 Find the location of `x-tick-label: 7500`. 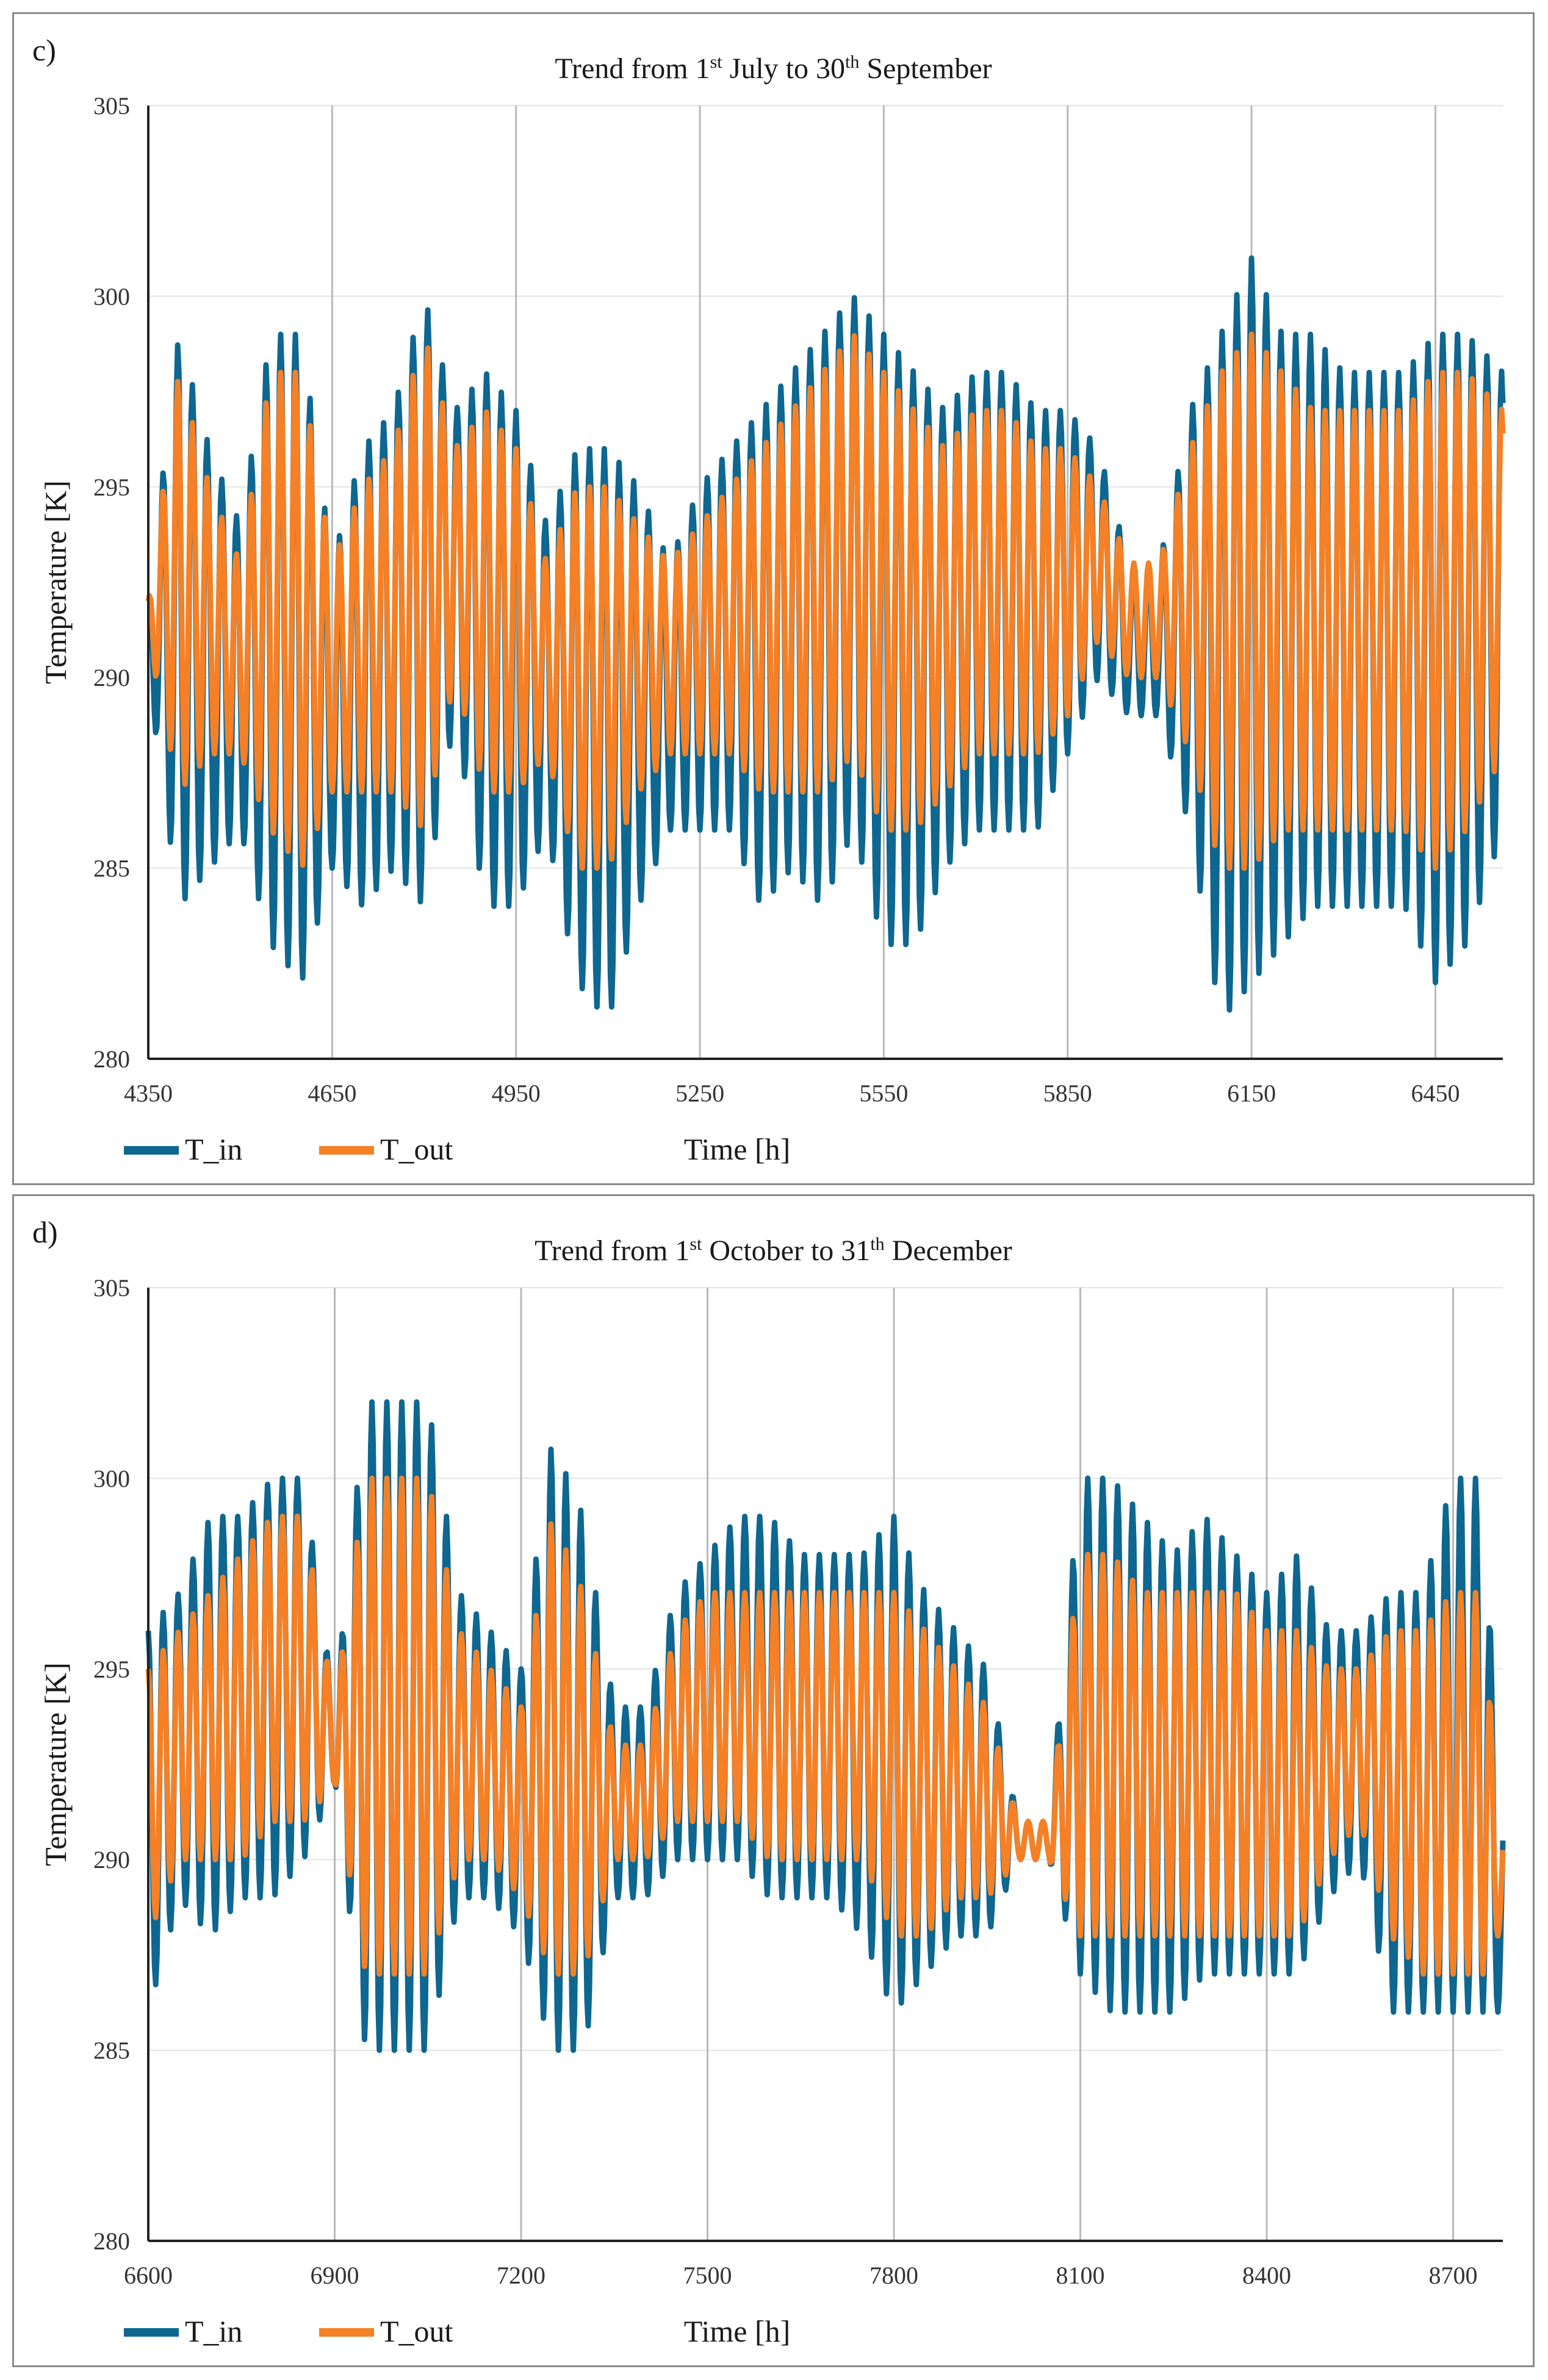

x-tick-label: 7500 is located at coordinates (708, 2276).